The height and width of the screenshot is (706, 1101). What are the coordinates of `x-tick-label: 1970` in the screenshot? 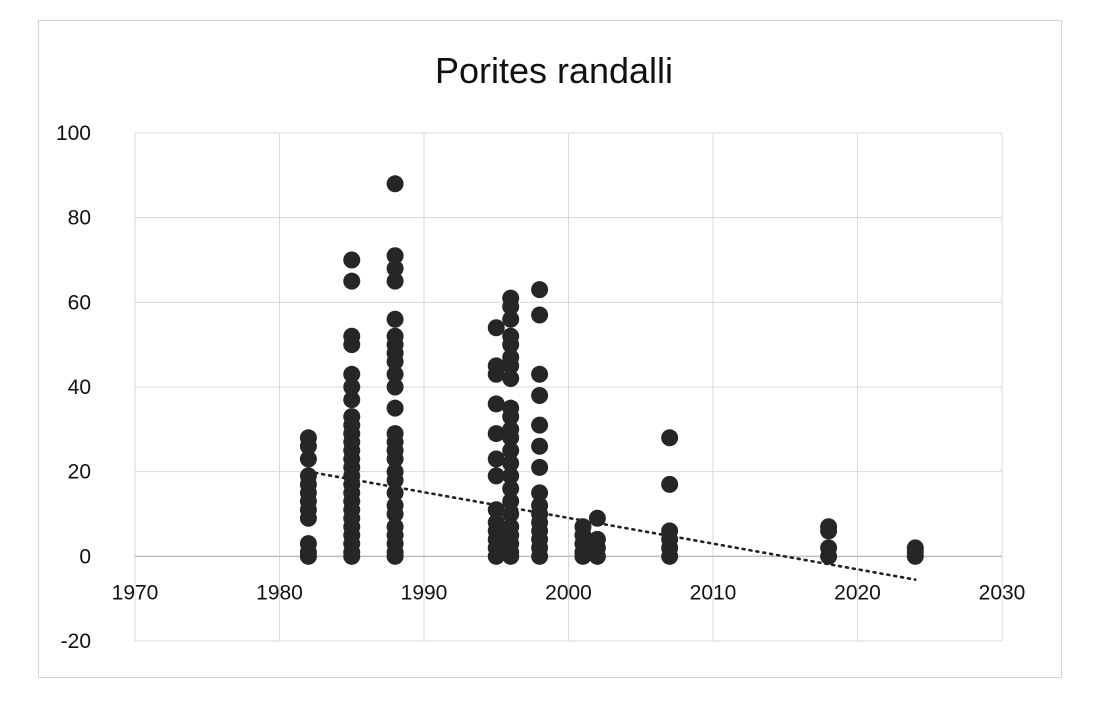 It's located at (135, 592).